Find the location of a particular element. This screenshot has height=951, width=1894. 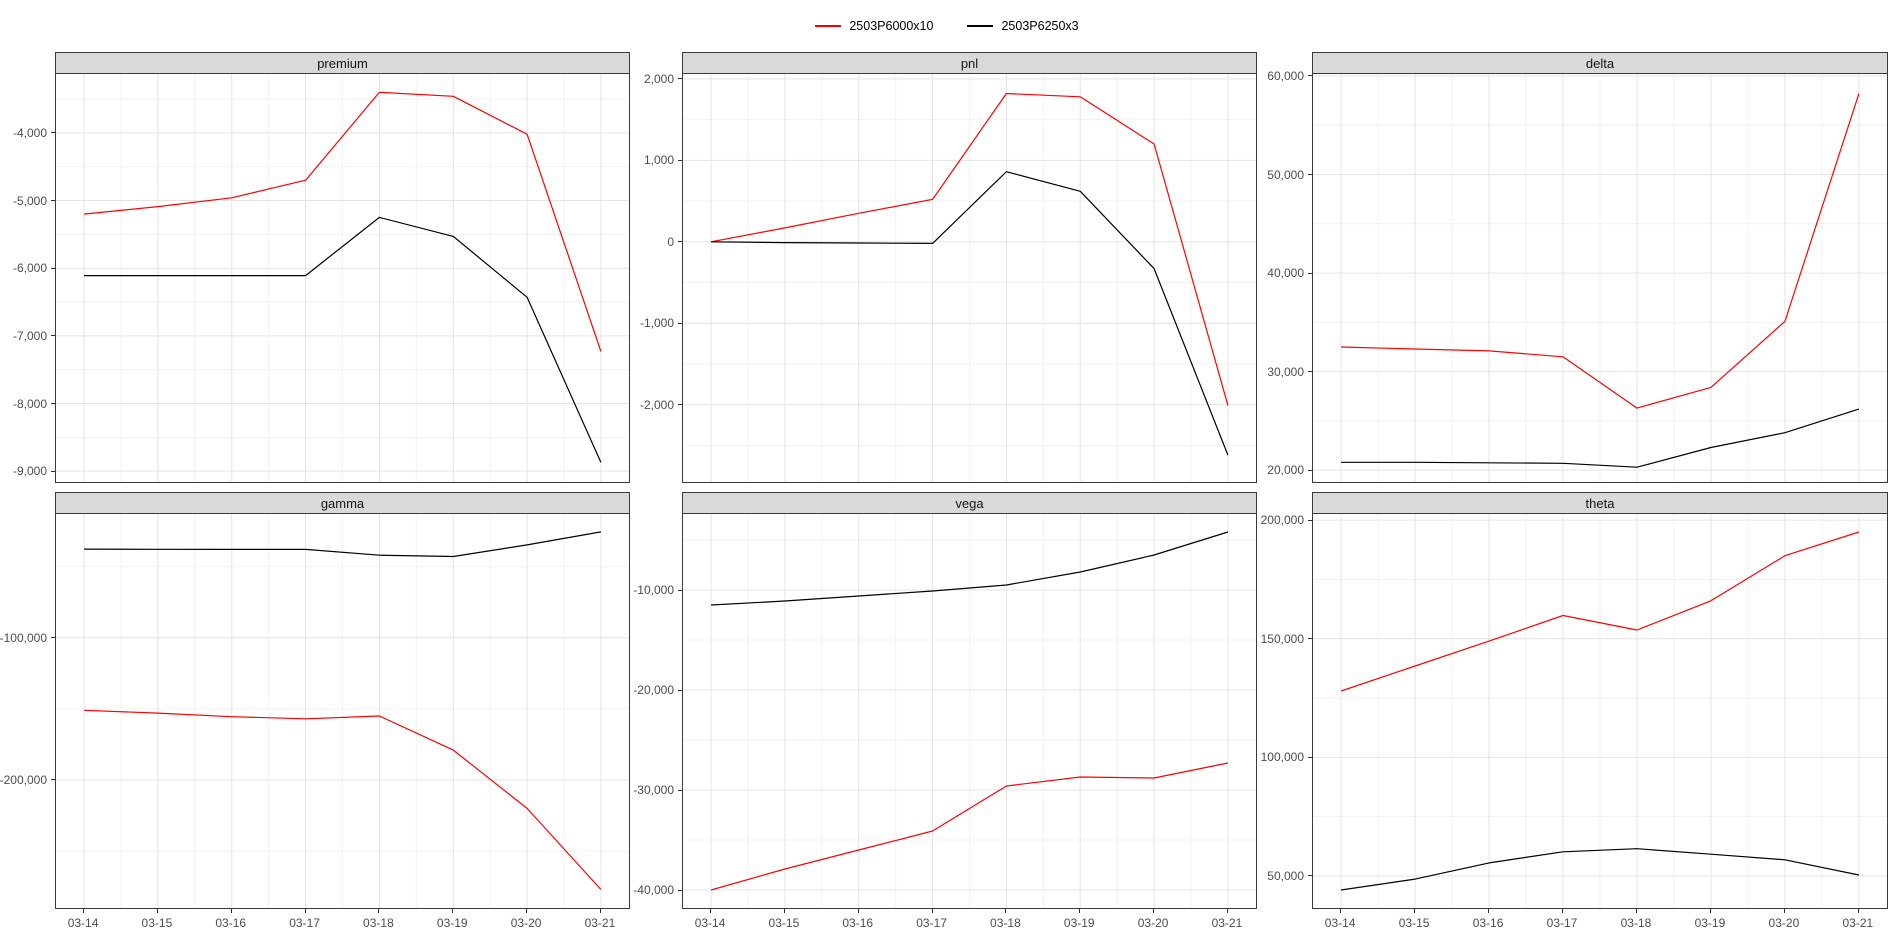

chart-canvas-premium is located at coordinates (342, 278).